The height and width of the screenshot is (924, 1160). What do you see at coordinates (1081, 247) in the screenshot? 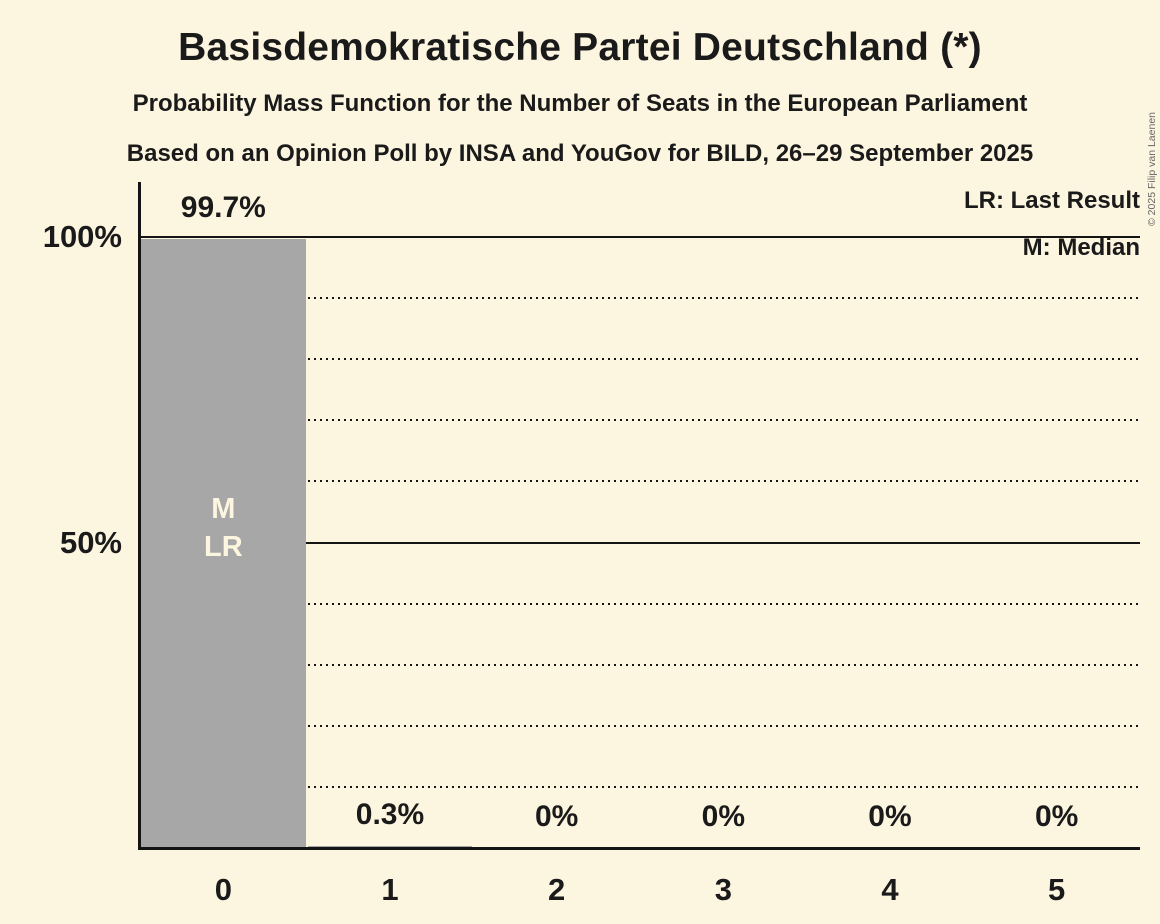
I see `legend-median: M: Median` at bounding box center [1081, 247].